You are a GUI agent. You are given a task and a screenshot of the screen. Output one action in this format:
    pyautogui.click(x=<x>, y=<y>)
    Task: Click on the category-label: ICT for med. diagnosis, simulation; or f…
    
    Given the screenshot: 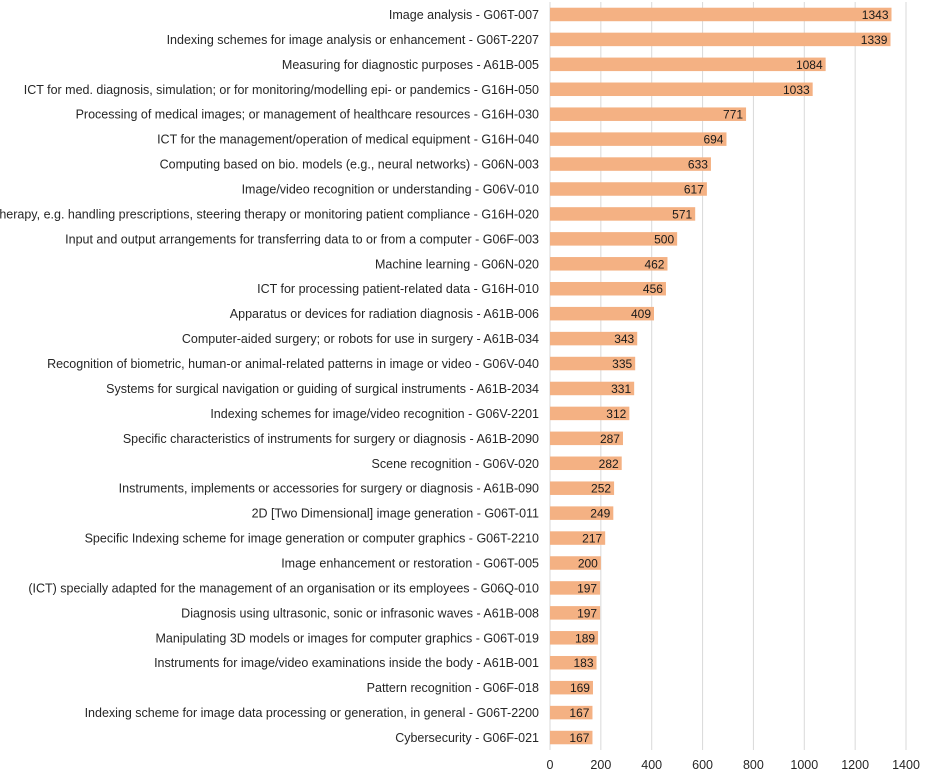 What is the action you would take?
    pyautogui.click(x=281, y=90)
    